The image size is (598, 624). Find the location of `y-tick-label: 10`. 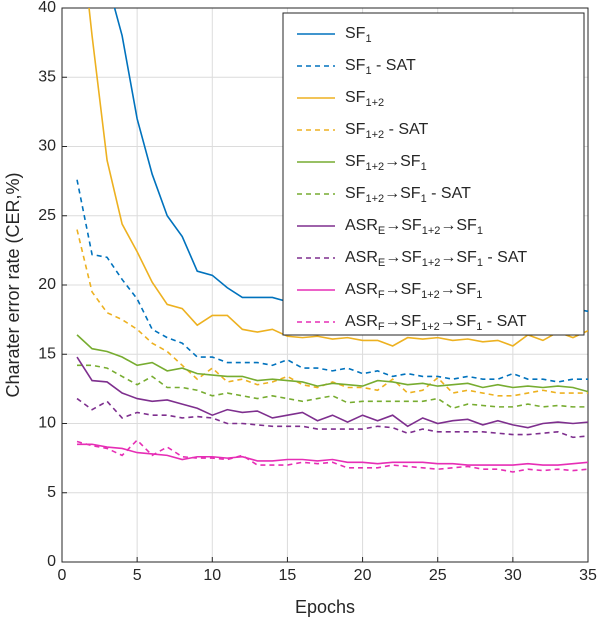

y-tick-label: 10 is located at coordinates (47, 423).